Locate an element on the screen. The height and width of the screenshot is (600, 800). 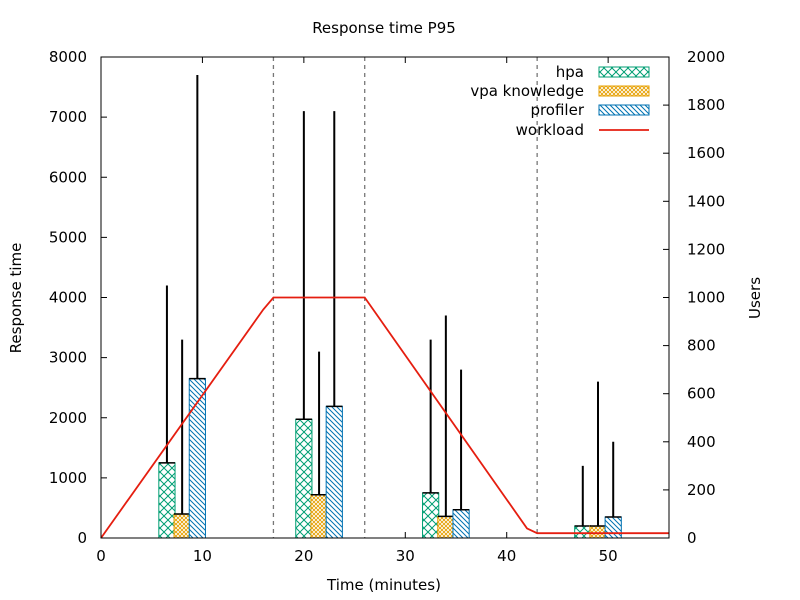
y-axis-label: Response time is located at coordinates (16, 298).